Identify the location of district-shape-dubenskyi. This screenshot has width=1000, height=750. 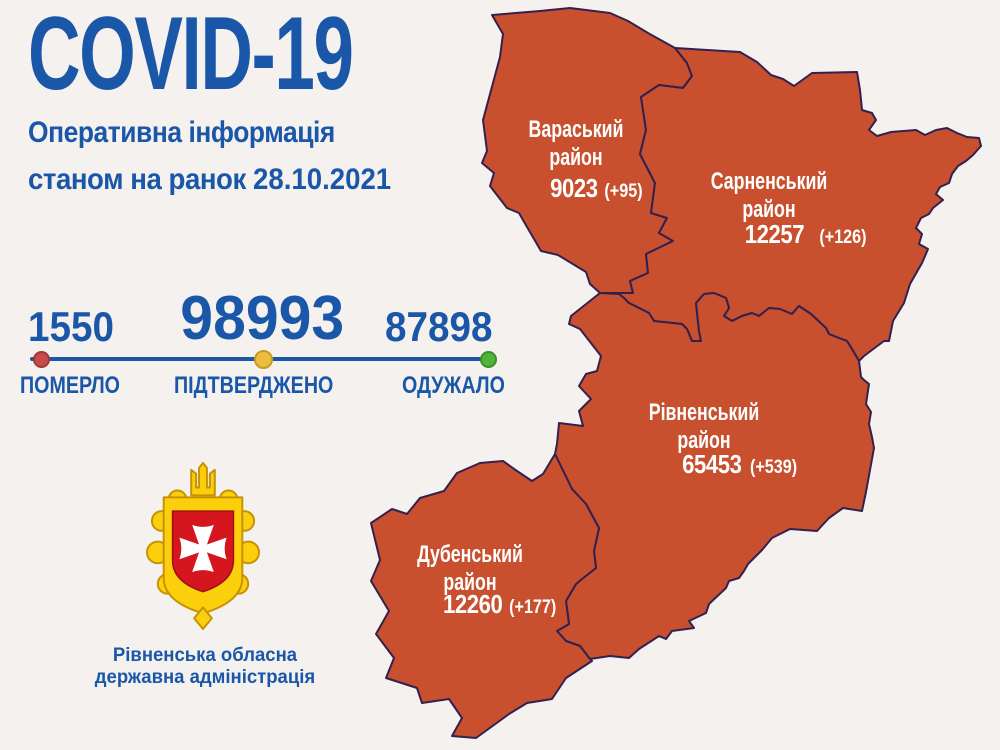
(485, 596).